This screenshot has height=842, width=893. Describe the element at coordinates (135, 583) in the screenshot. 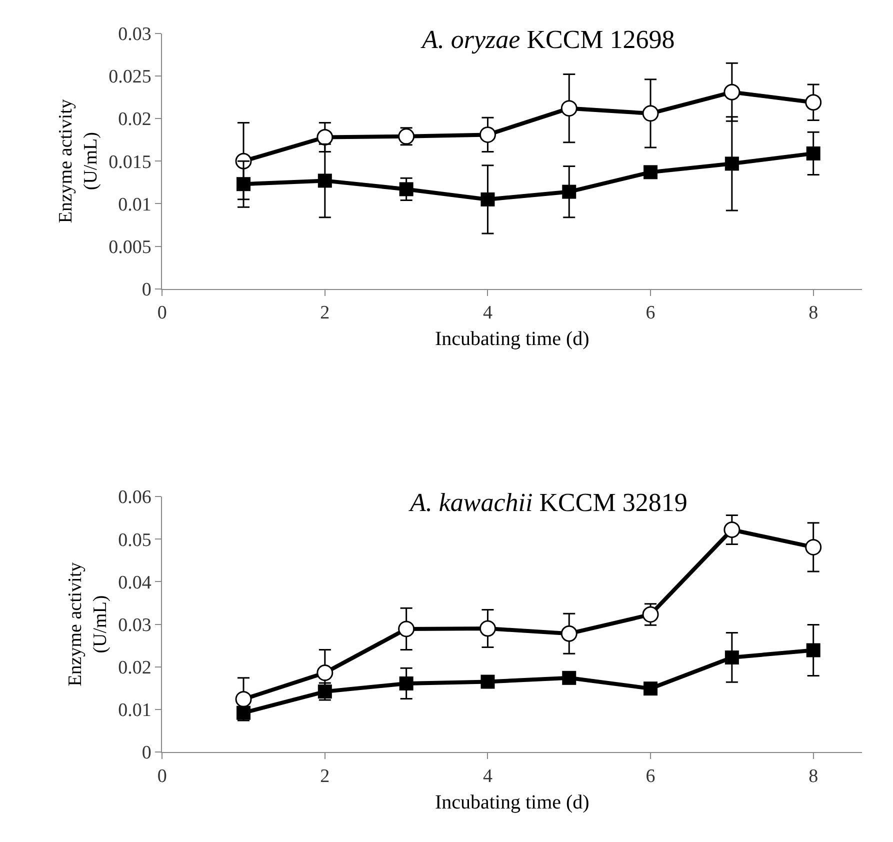

I see `y-tick-label: 0.04` at that location.